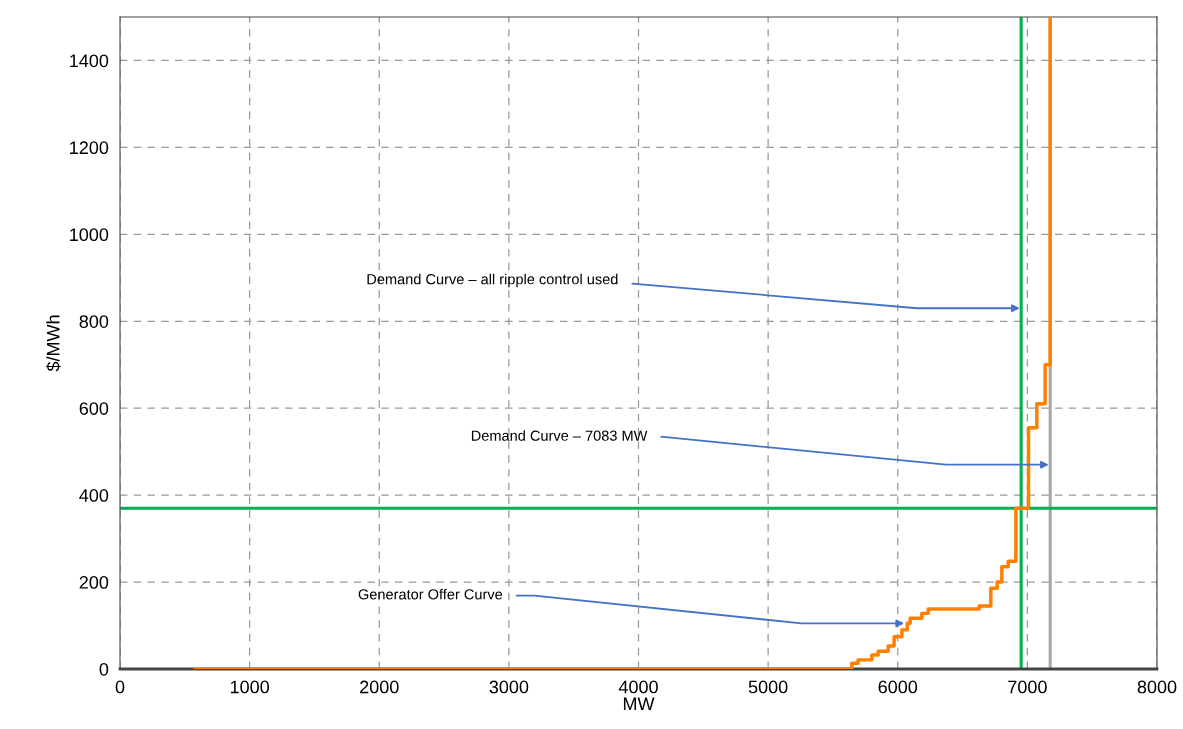 This screenshot has height=729, width=1183. I want to click on y-tick-label: 0, so click(104, 669).